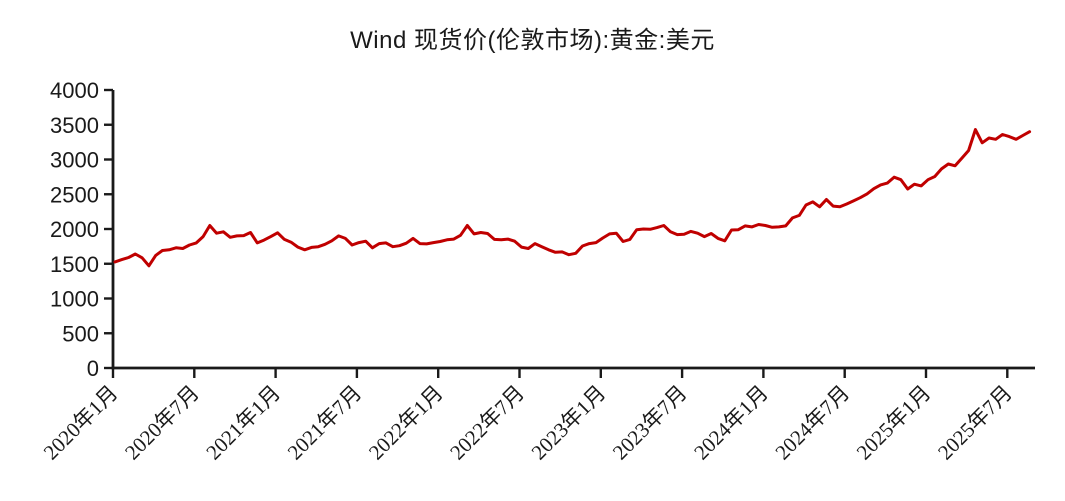  I want to click on y-axis-tick-label: 500, so click(80, 333).